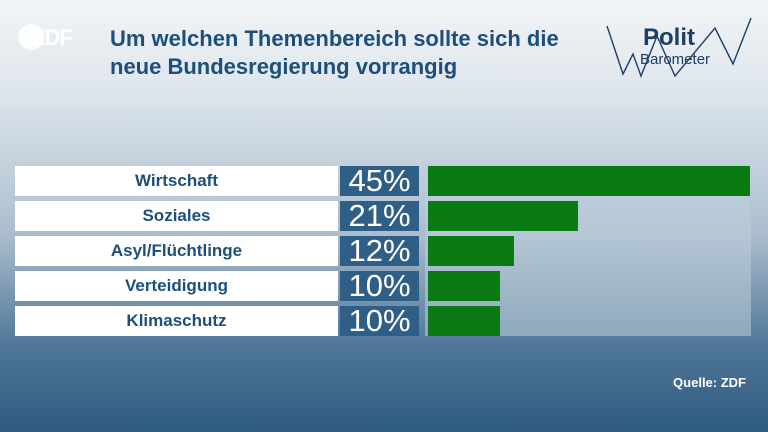 This screenshot has height=432, width=768. What do you see at coordinates (176, 251) in the screenshot?
I see `category-label: Asyl/Flüchtlinge` at bounding box center [176, 251].